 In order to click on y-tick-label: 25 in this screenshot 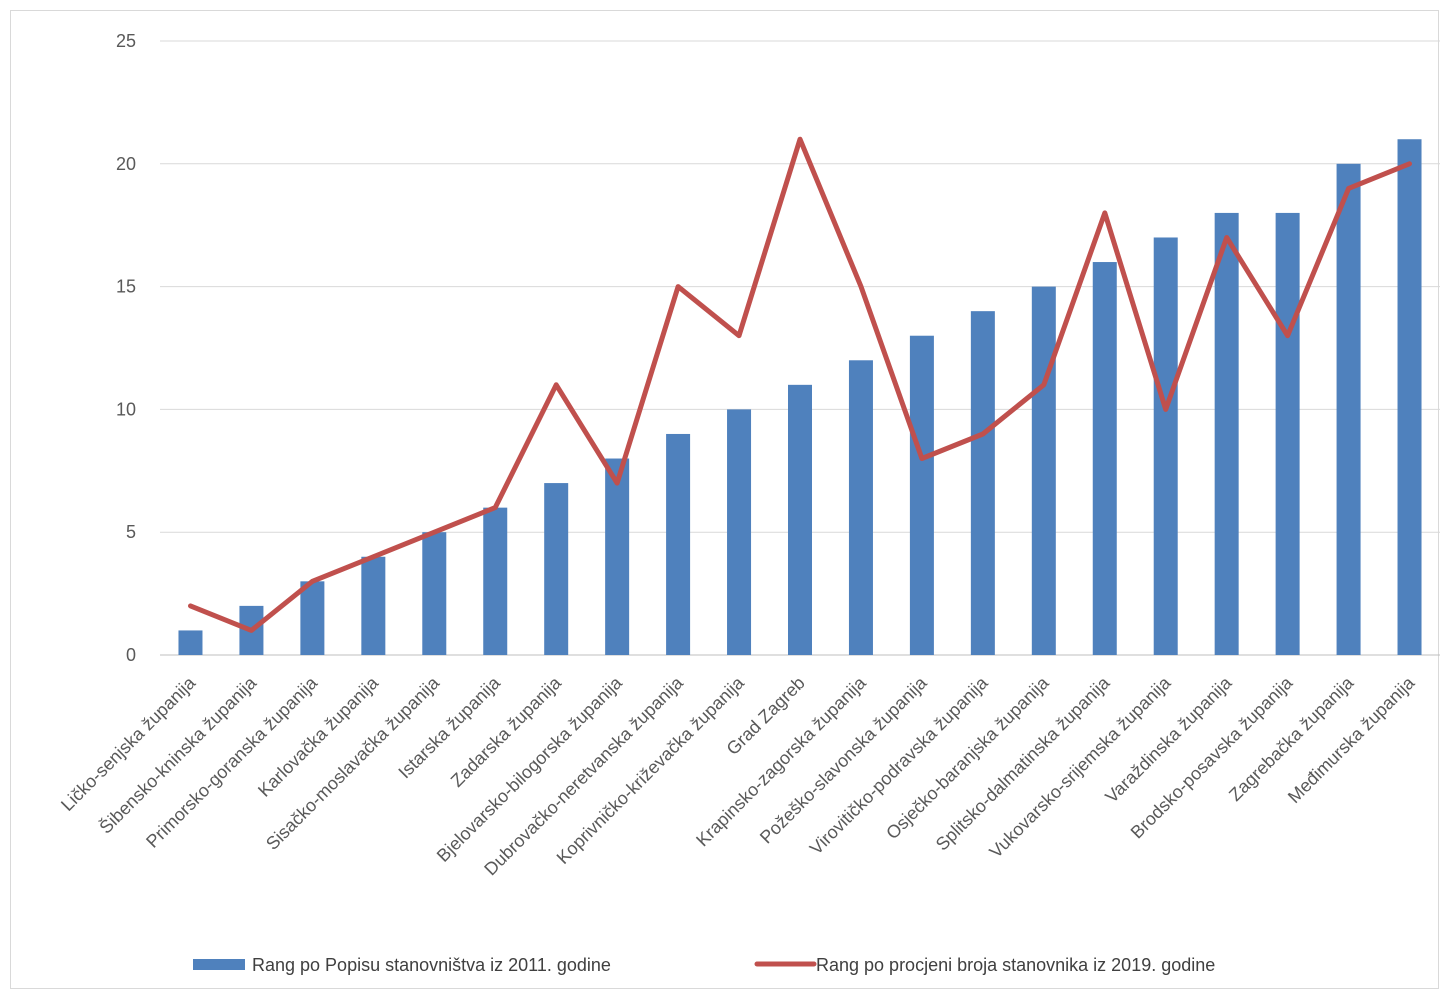, I will do `click(126, 41)`.